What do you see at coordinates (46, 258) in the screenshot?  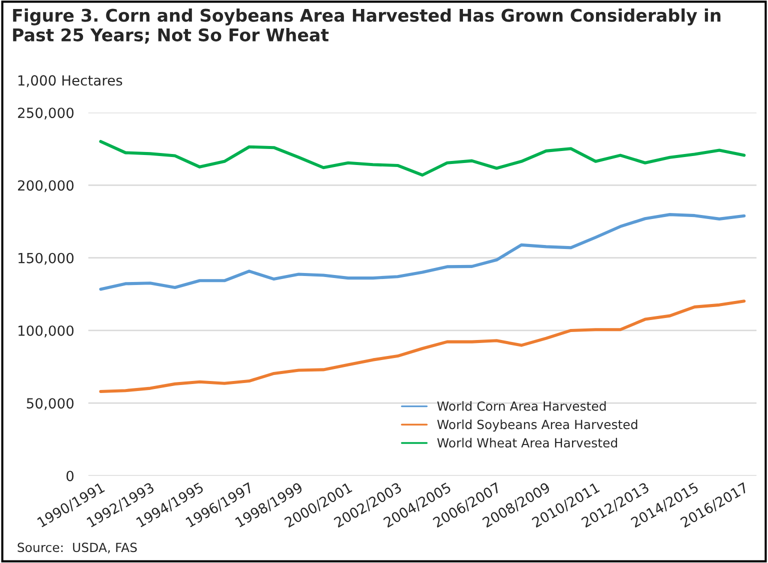 I see `y-tick-label: 150,000` at bounding box center [46, 258].